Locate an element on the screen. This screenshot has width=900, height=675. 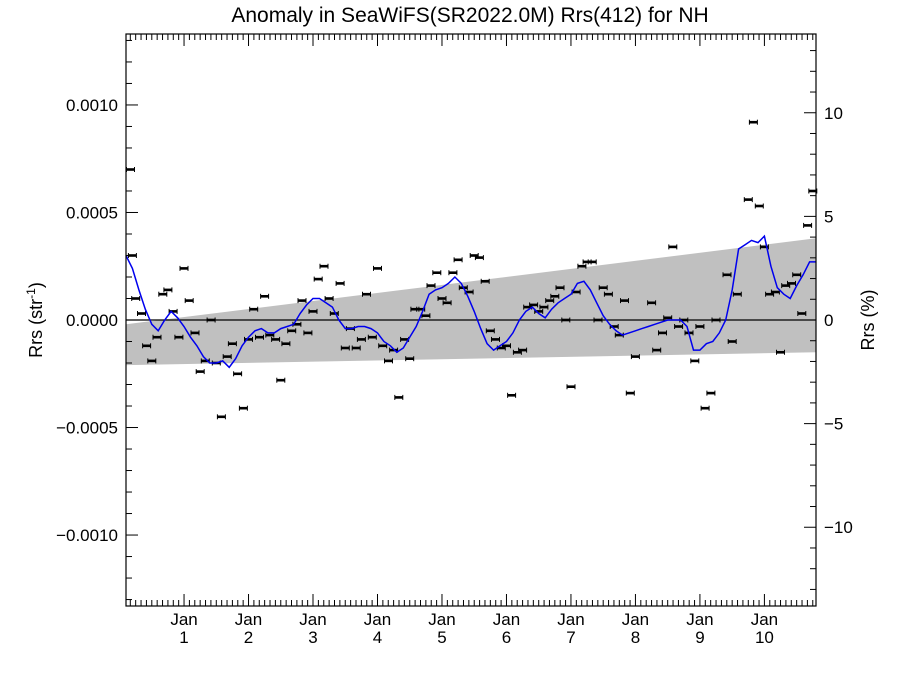
left-y-tick-label: 0.0005 is located at coordinates (92, 212).